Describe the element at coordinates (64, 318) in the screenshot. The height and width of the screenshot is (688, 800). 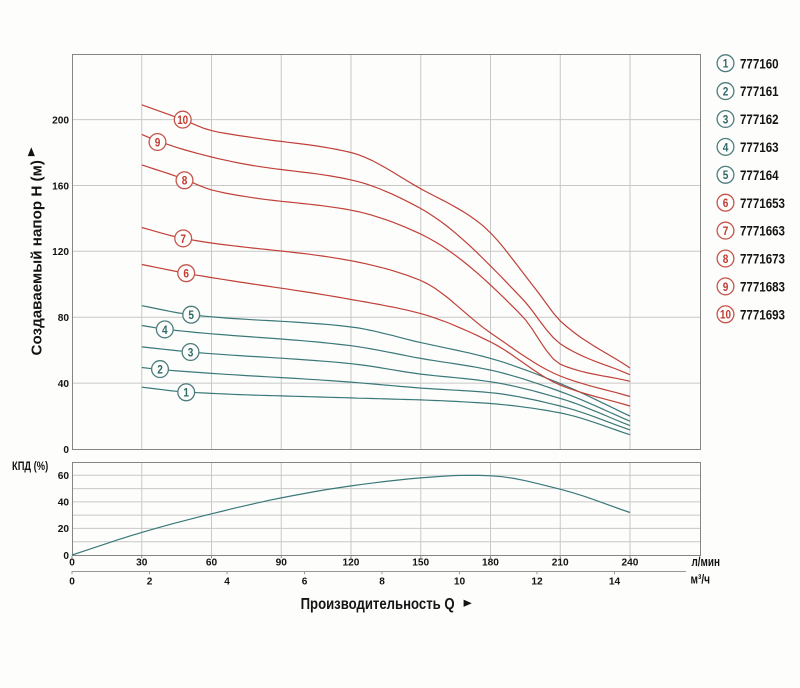
I see `svg-text: 80` at that location.